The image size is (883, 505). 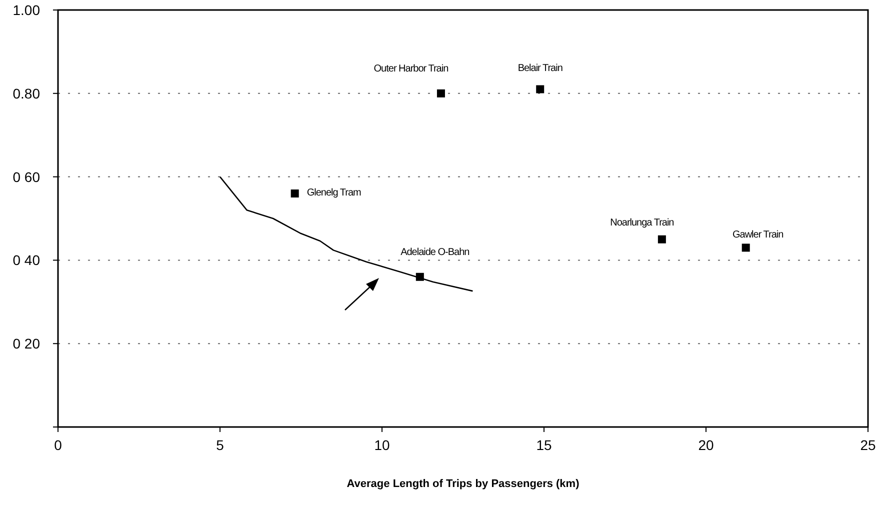 I want to click on x-tick-label: 10, so click(x=382, y=445).